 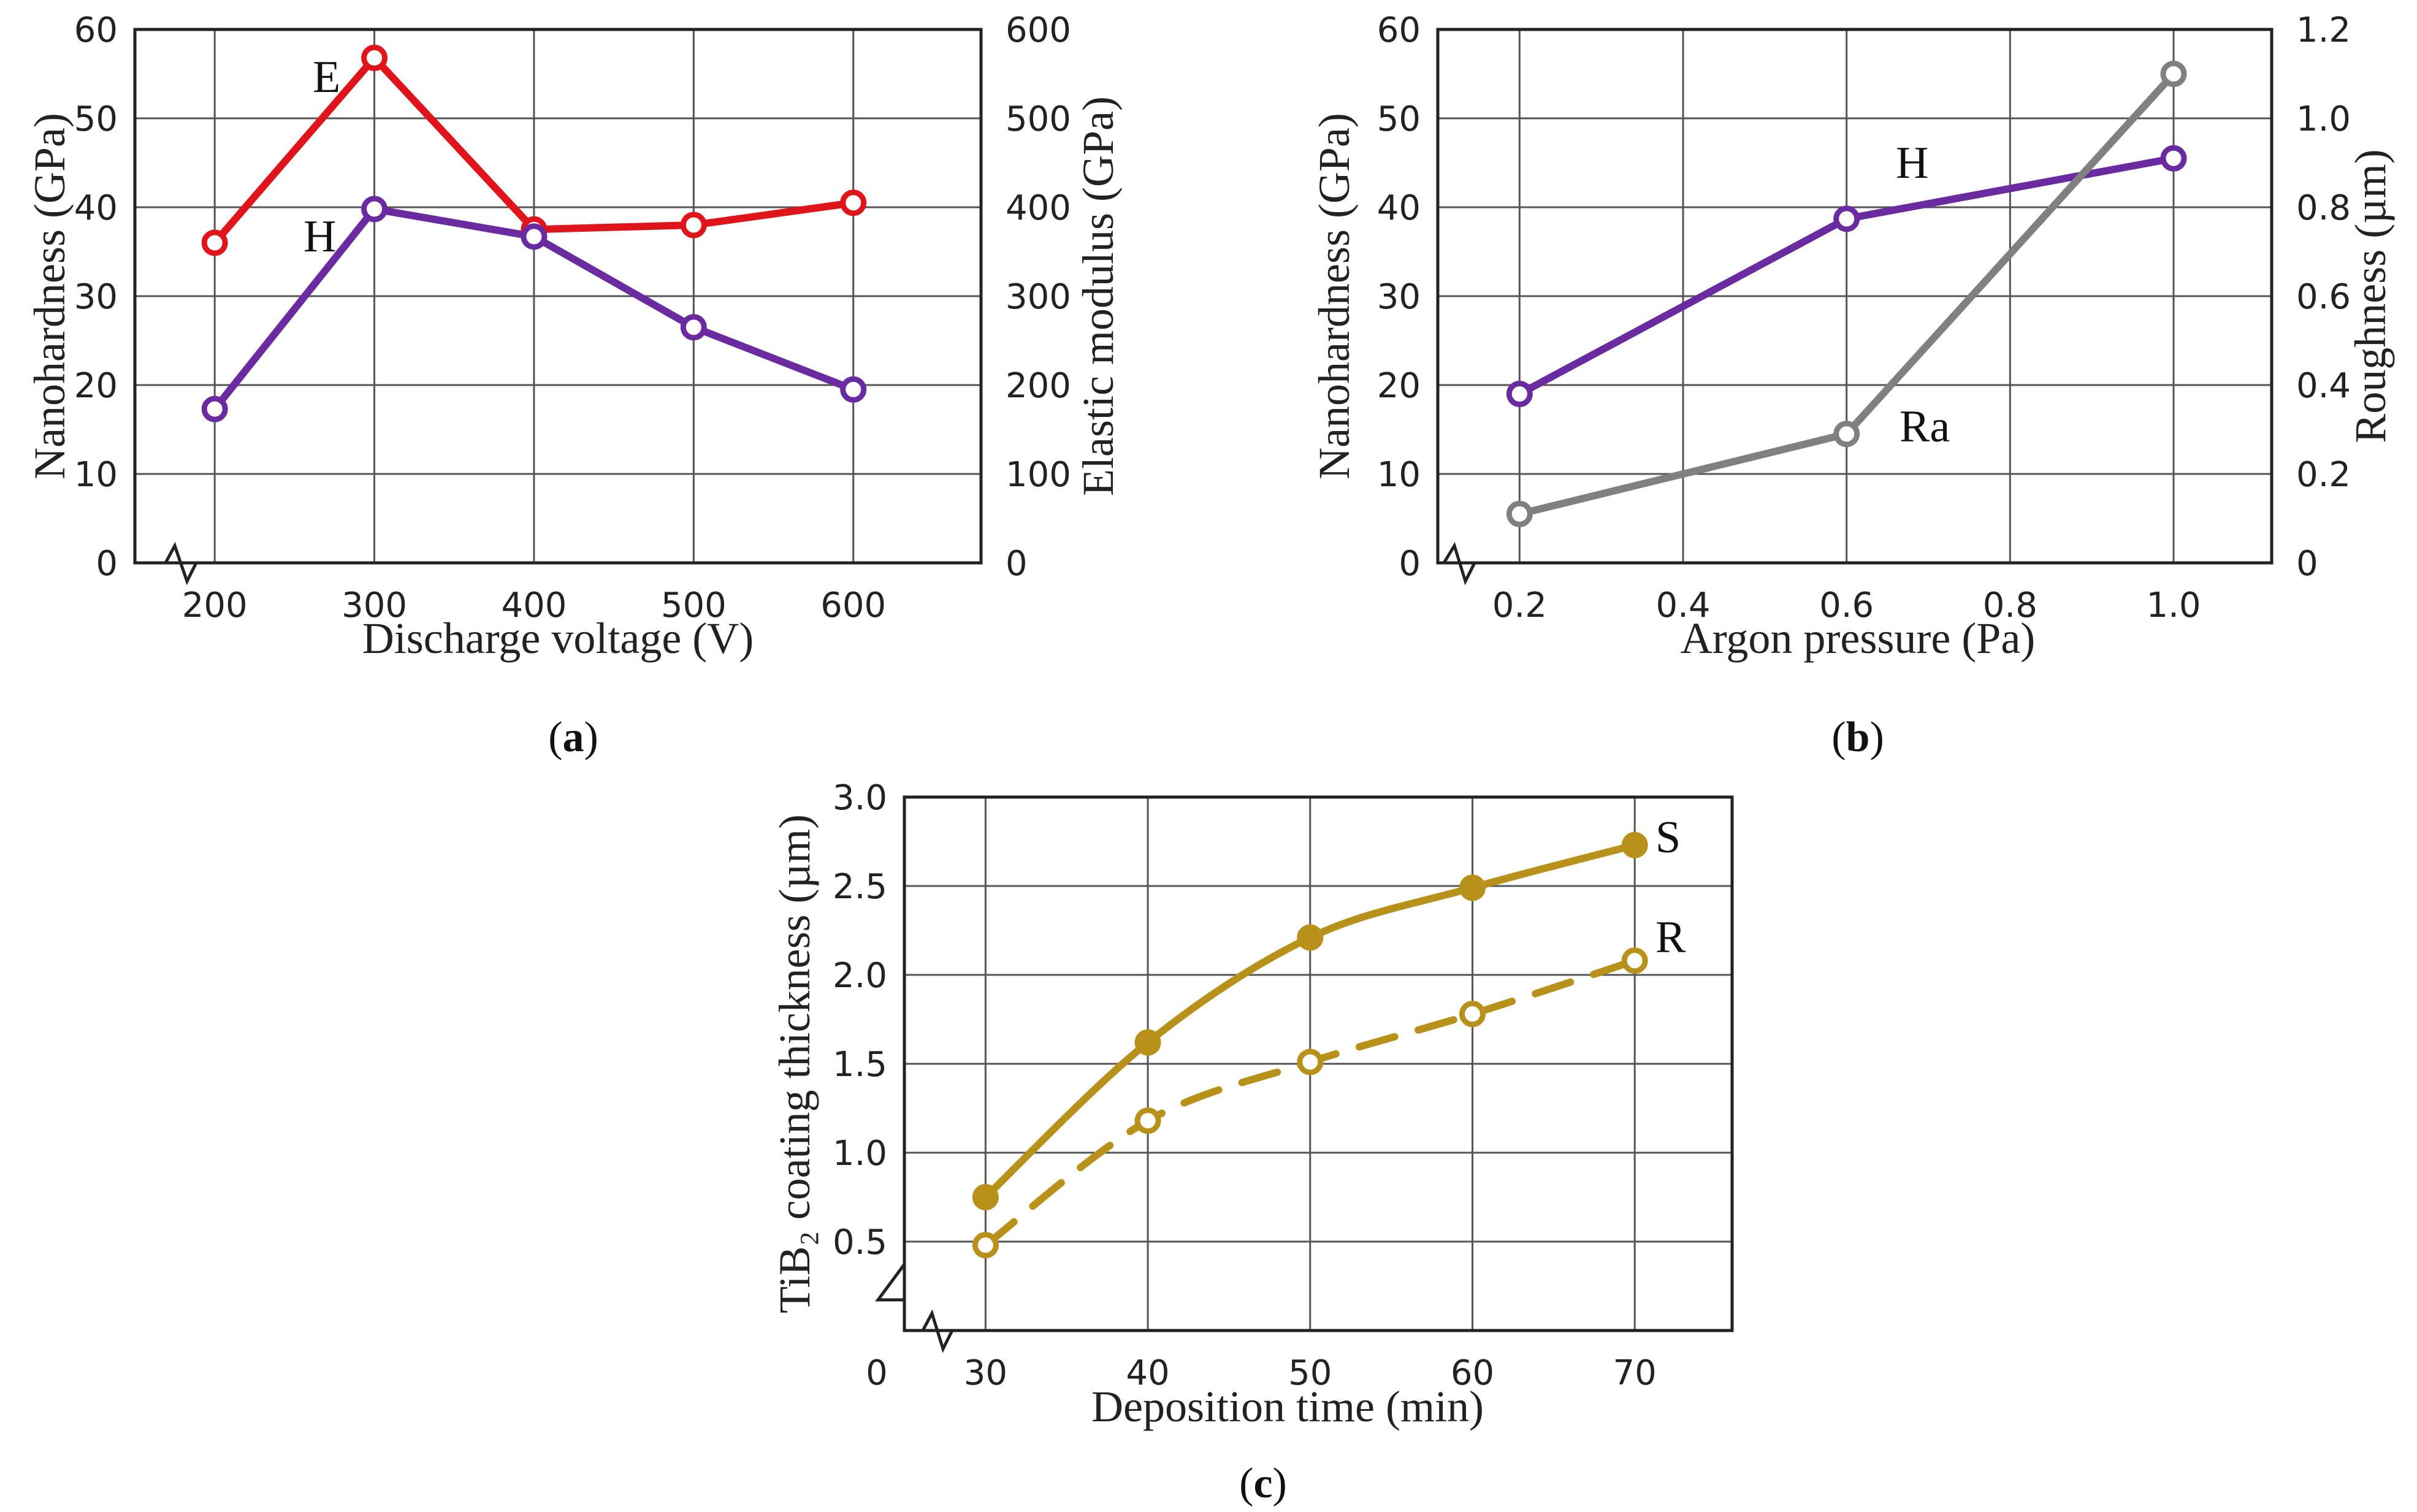 I want to click on chart-a-x-tick-label: 500, so click(x=694, y=605).